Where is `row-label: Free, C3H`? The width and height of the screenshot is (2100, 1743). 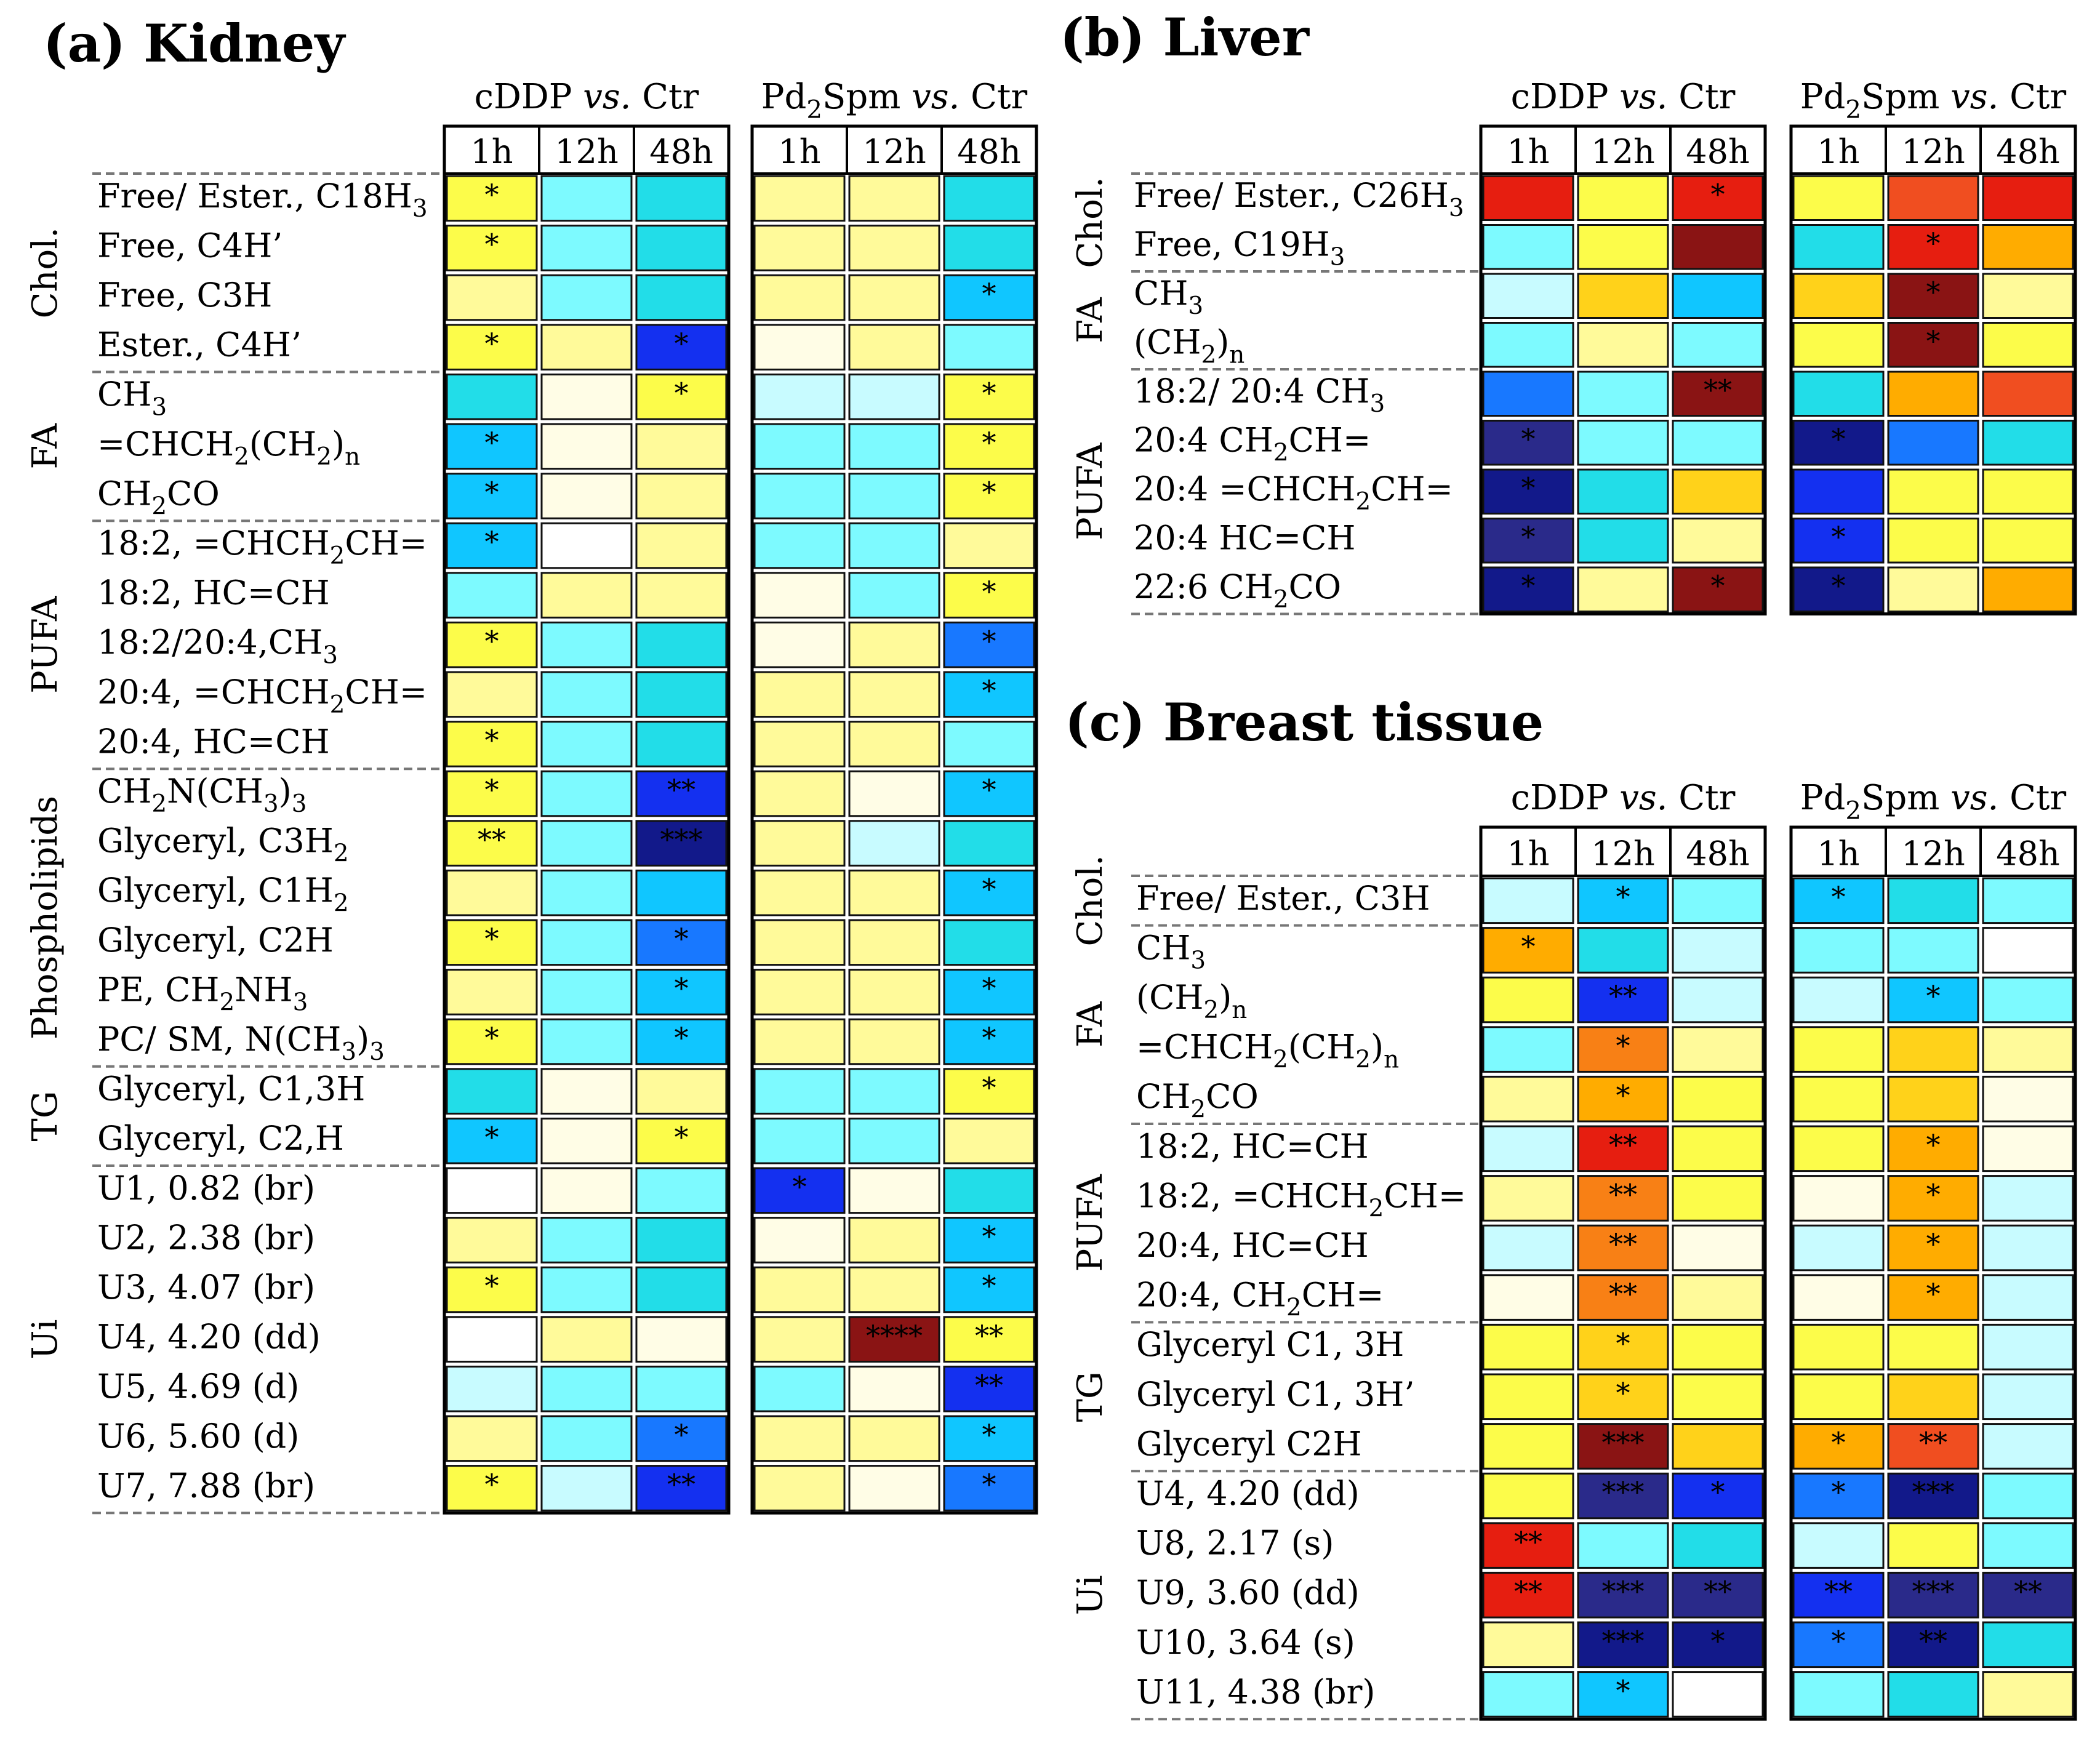 row-label: Free, C3H is located at coordinates (184, 295).